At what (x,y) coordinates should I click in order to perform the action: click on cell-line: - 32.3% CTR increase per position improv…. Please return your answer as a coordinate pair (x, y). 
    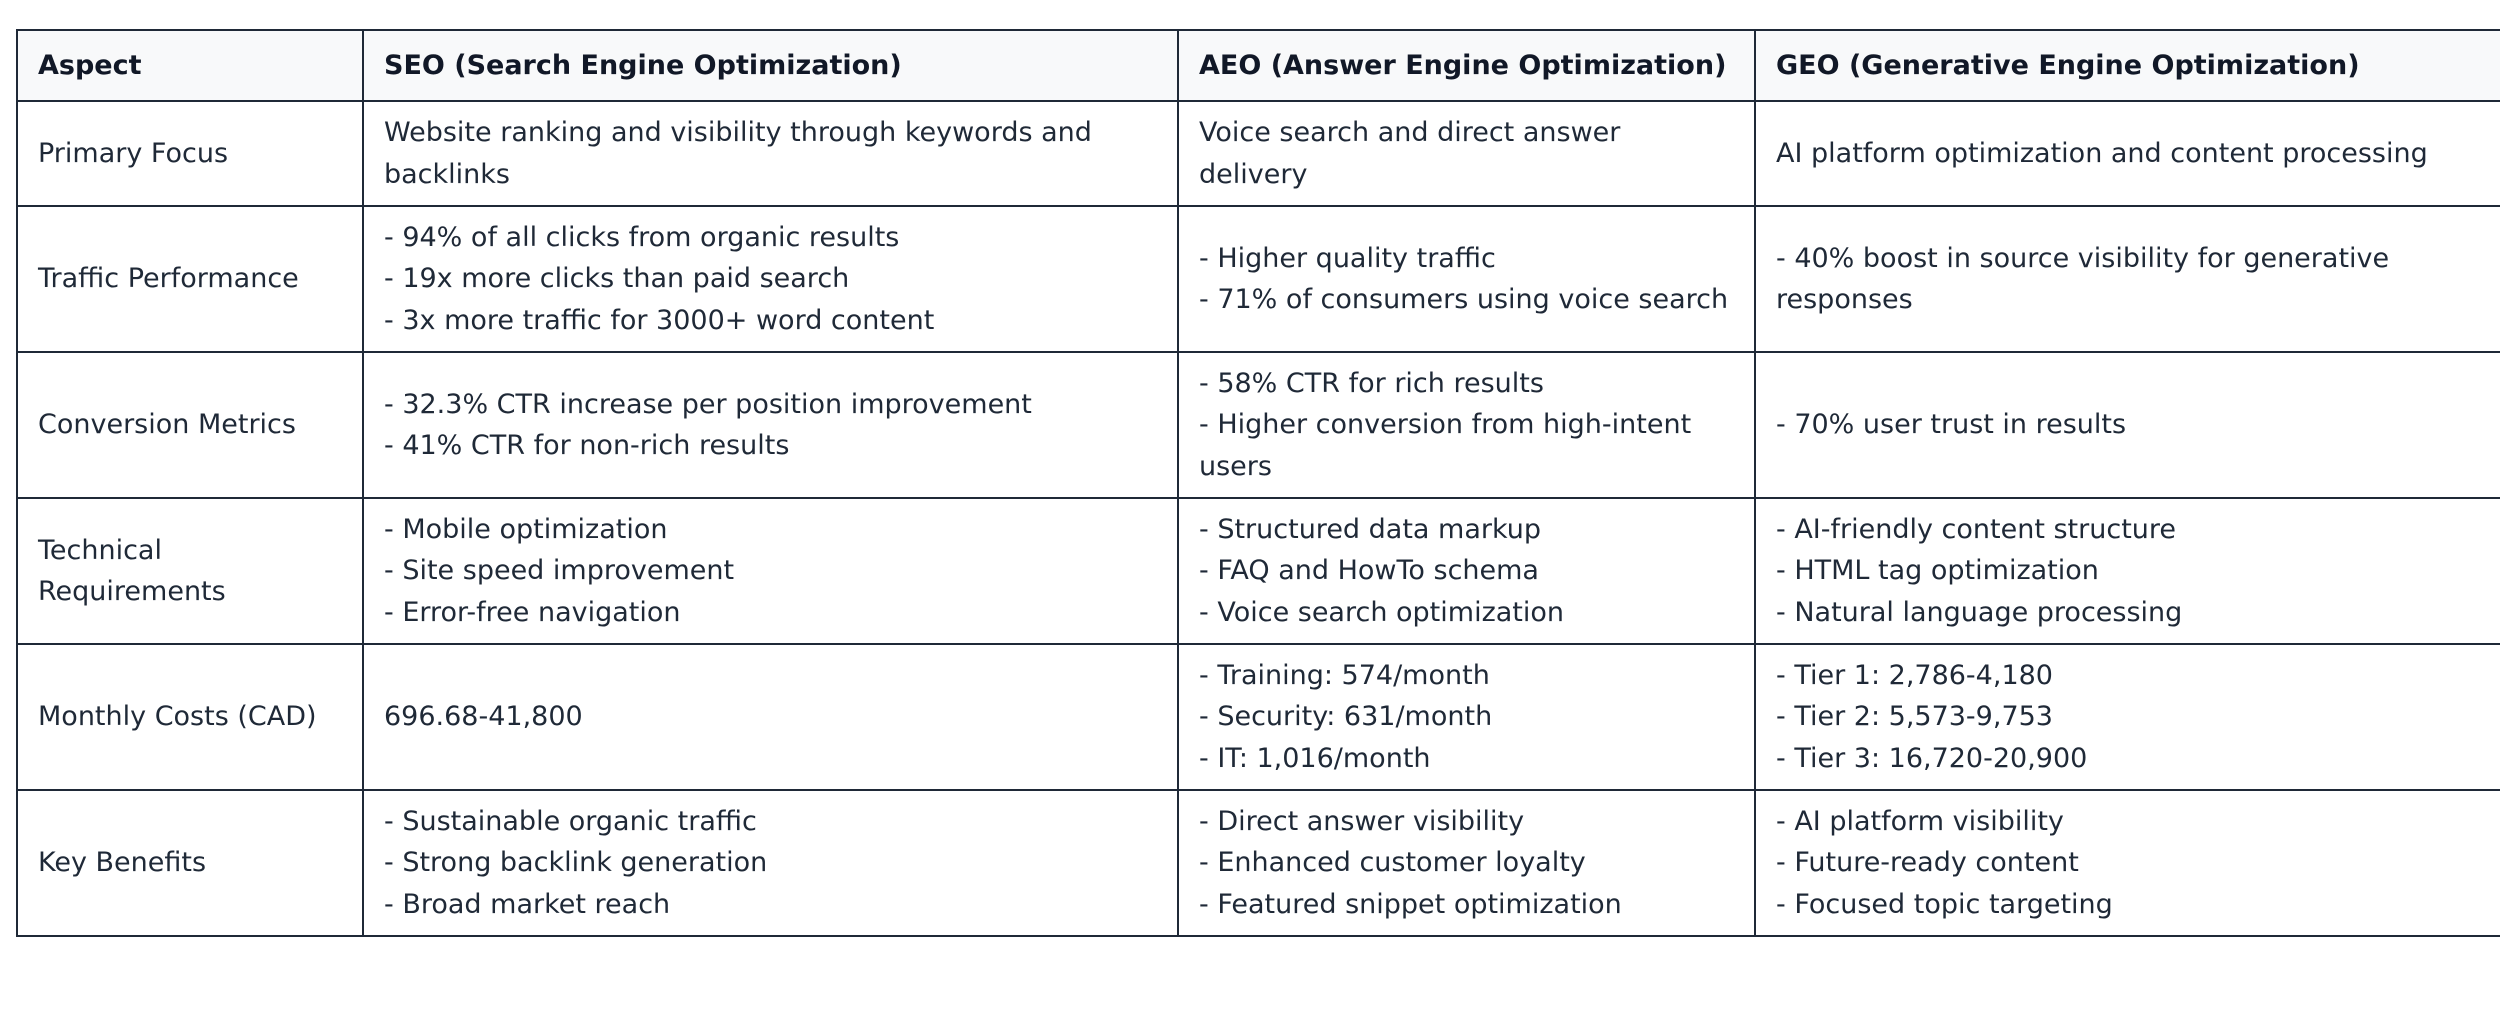
    Looking at the image, I should click on (708, 404).